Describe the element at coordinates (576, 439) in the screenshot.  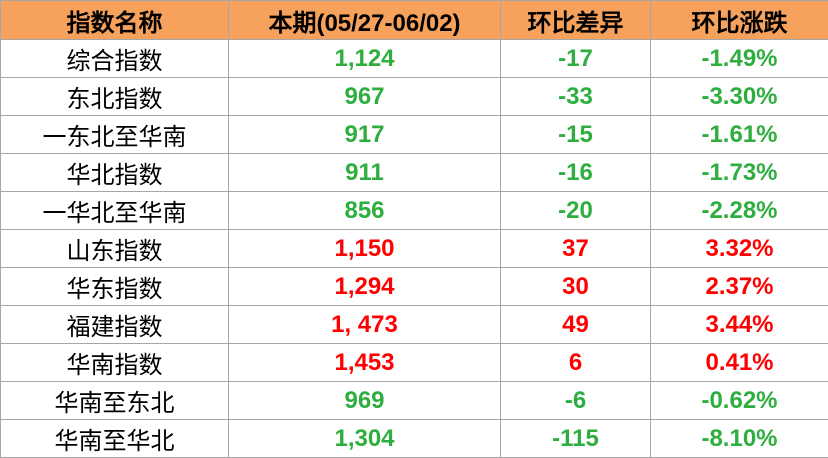
I see `value-cell: -115` at that location.